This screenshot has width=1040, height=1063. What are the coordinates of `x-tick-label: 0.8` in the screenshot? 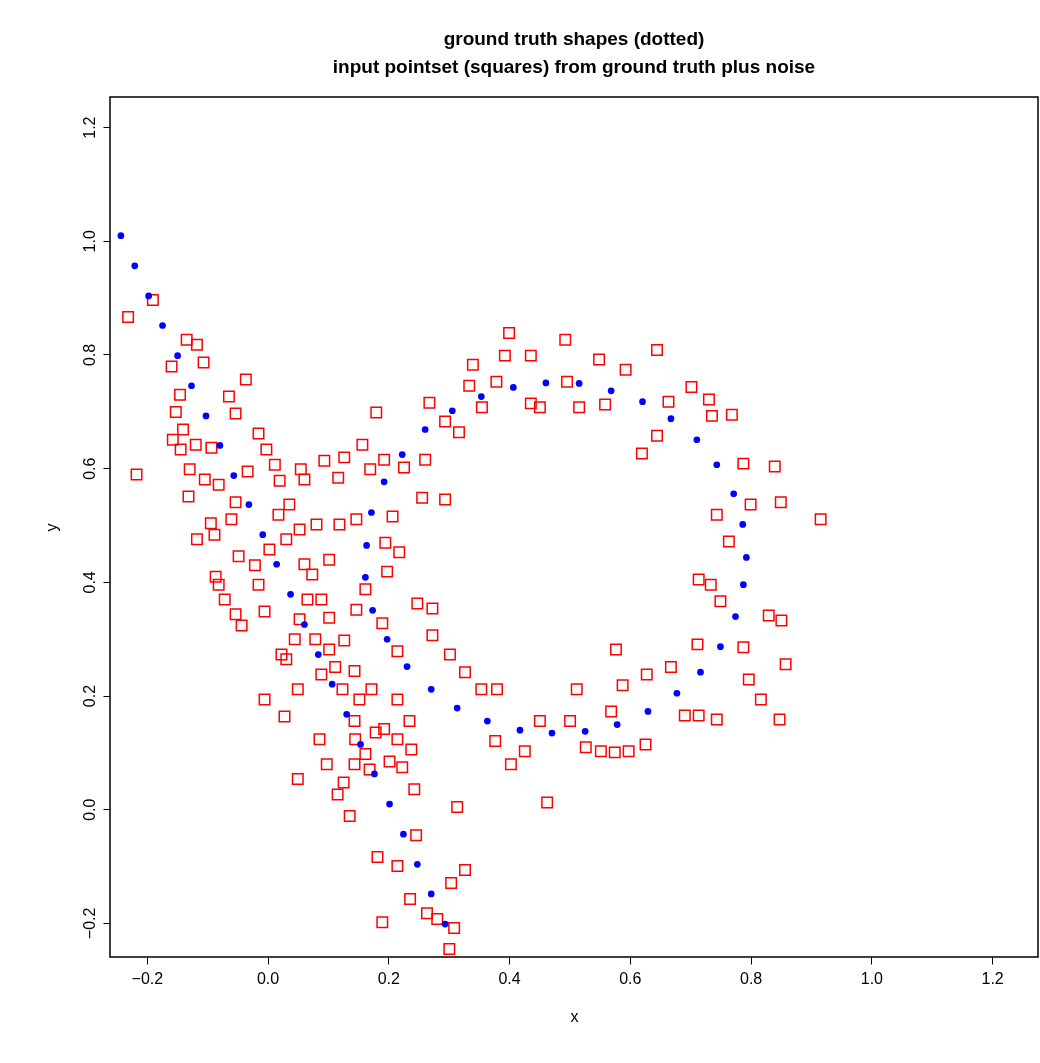 It's located at (751, 978).